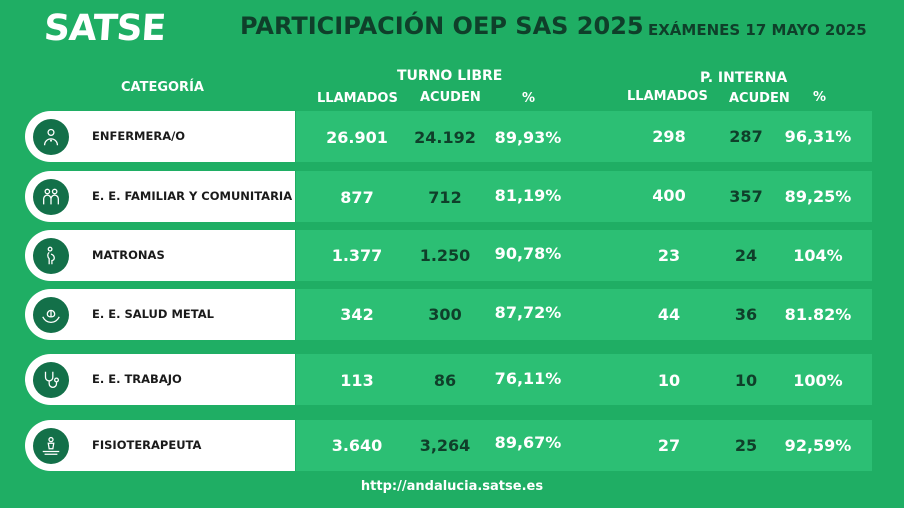  Describe the element at coordinates (667, 96) in the screenshot. I see `header-pi-llamados: LLAMADOS` at that location.